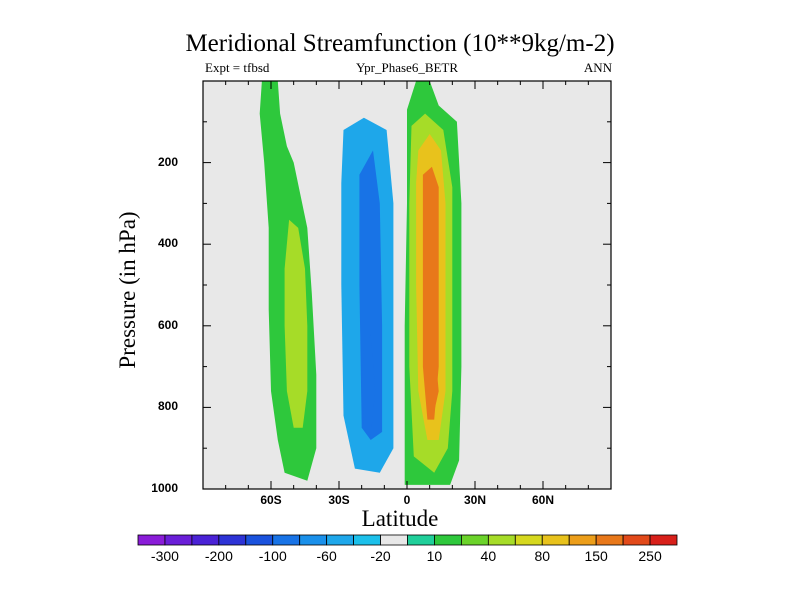 The height and width of the screenshot is (600, 800). What do you see at coordinates (650, 556) in the screenshot?
I see `colorbar-label: 250` at bounding box center [650, 556].